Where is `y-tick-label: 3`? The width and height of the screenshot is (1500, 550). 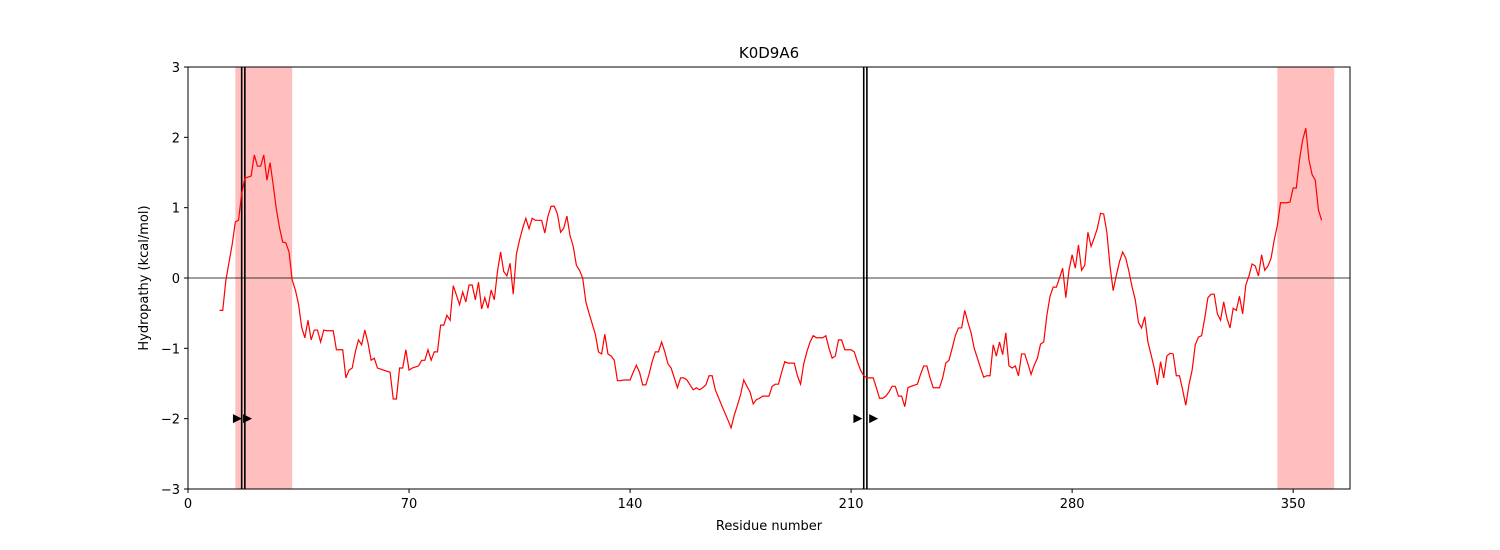
y-tick-label: 3 is located at coordinates (176, 68).